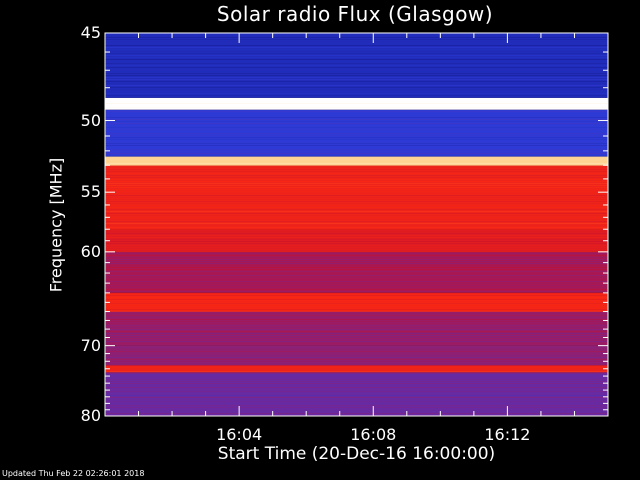 Image resolution: width=640 pixels, height=480 pixels. What do you see at coordinates (90, 251) in the screenshot?
I see `y-tick-label: 60` at bounding box center [90, 251].